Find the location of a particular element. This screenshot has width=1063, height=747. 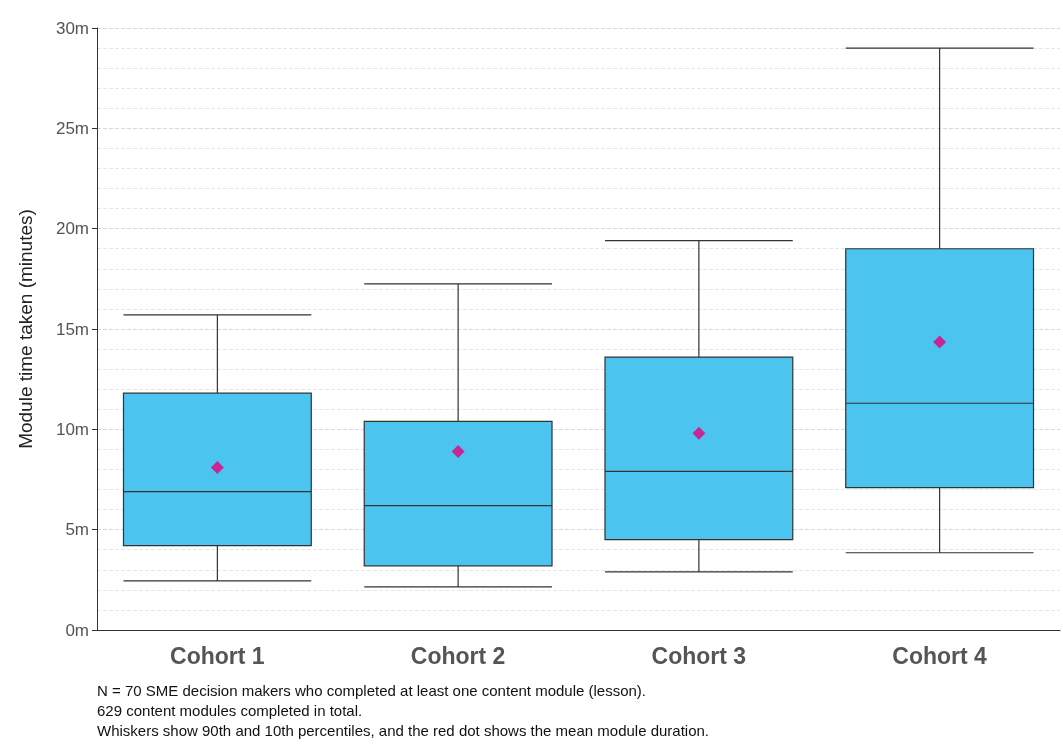

x-tick-label: Cohort 4 is located at coordinates (940, 655).